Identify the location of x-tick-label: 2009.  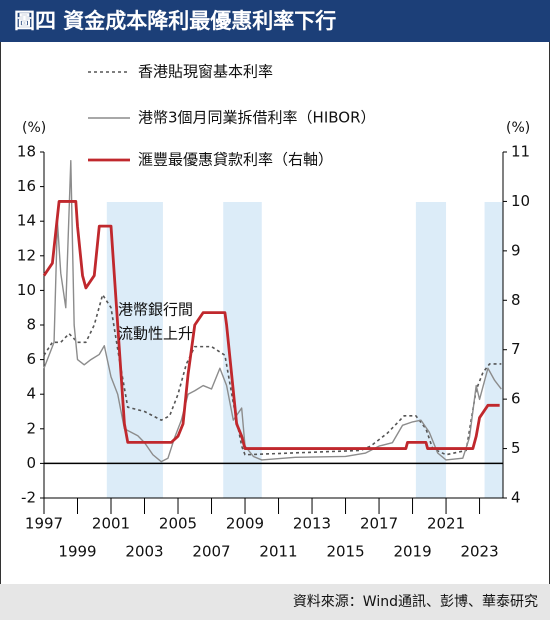
(245, 524).